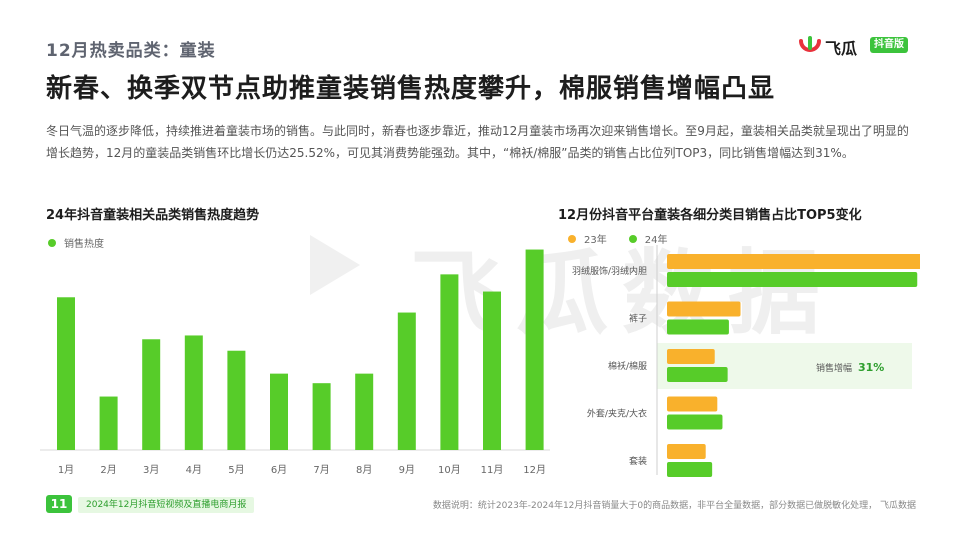  Describe the element at coordinates (697, 374) in the screenshot. I see `bar-24年-3` at that location.